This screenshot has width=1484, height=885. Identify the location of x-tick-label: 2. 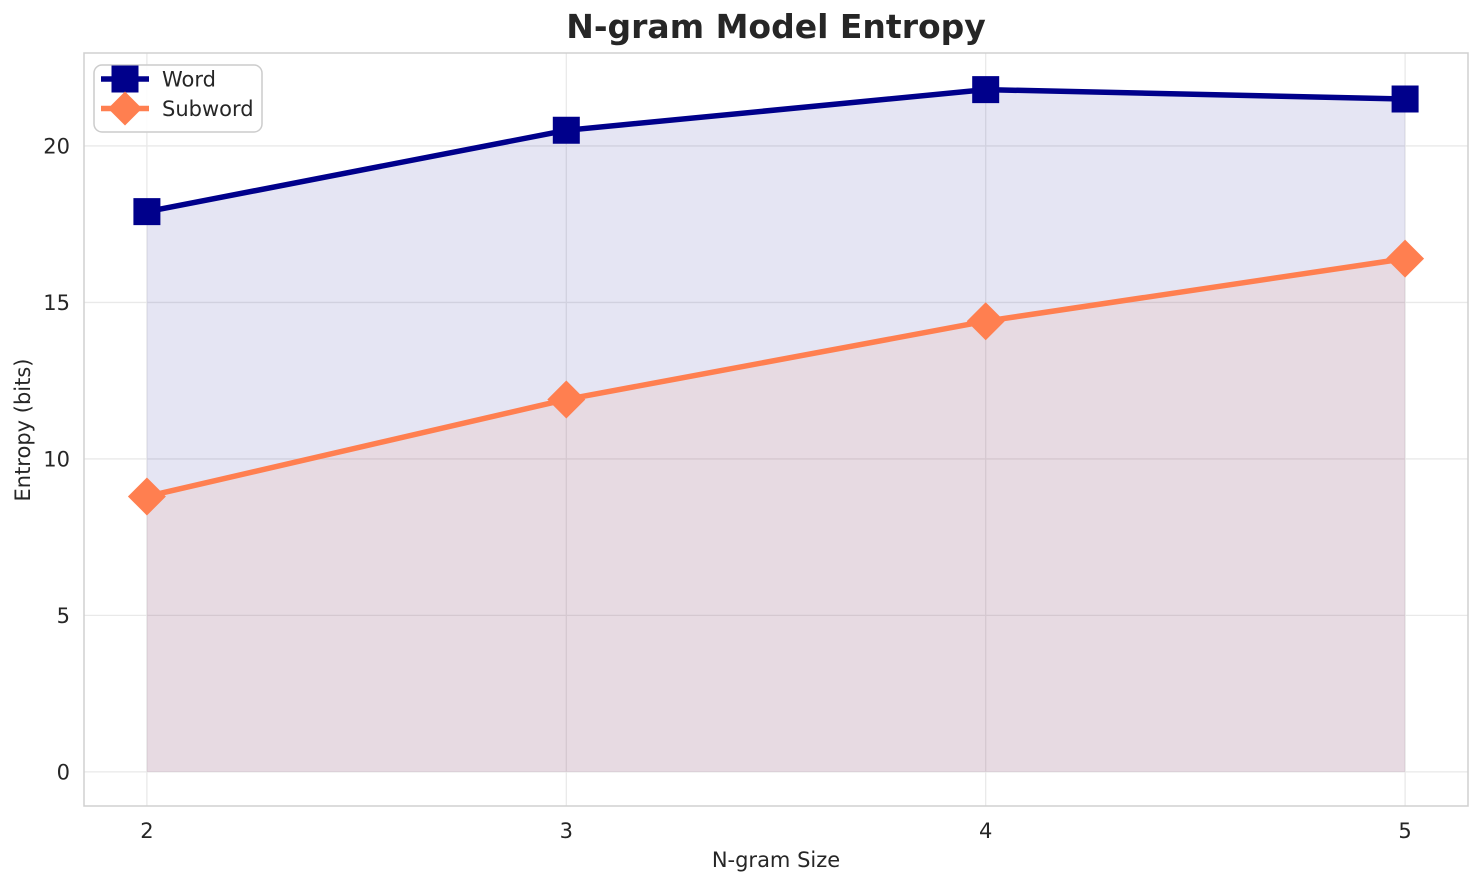
(146, 831).